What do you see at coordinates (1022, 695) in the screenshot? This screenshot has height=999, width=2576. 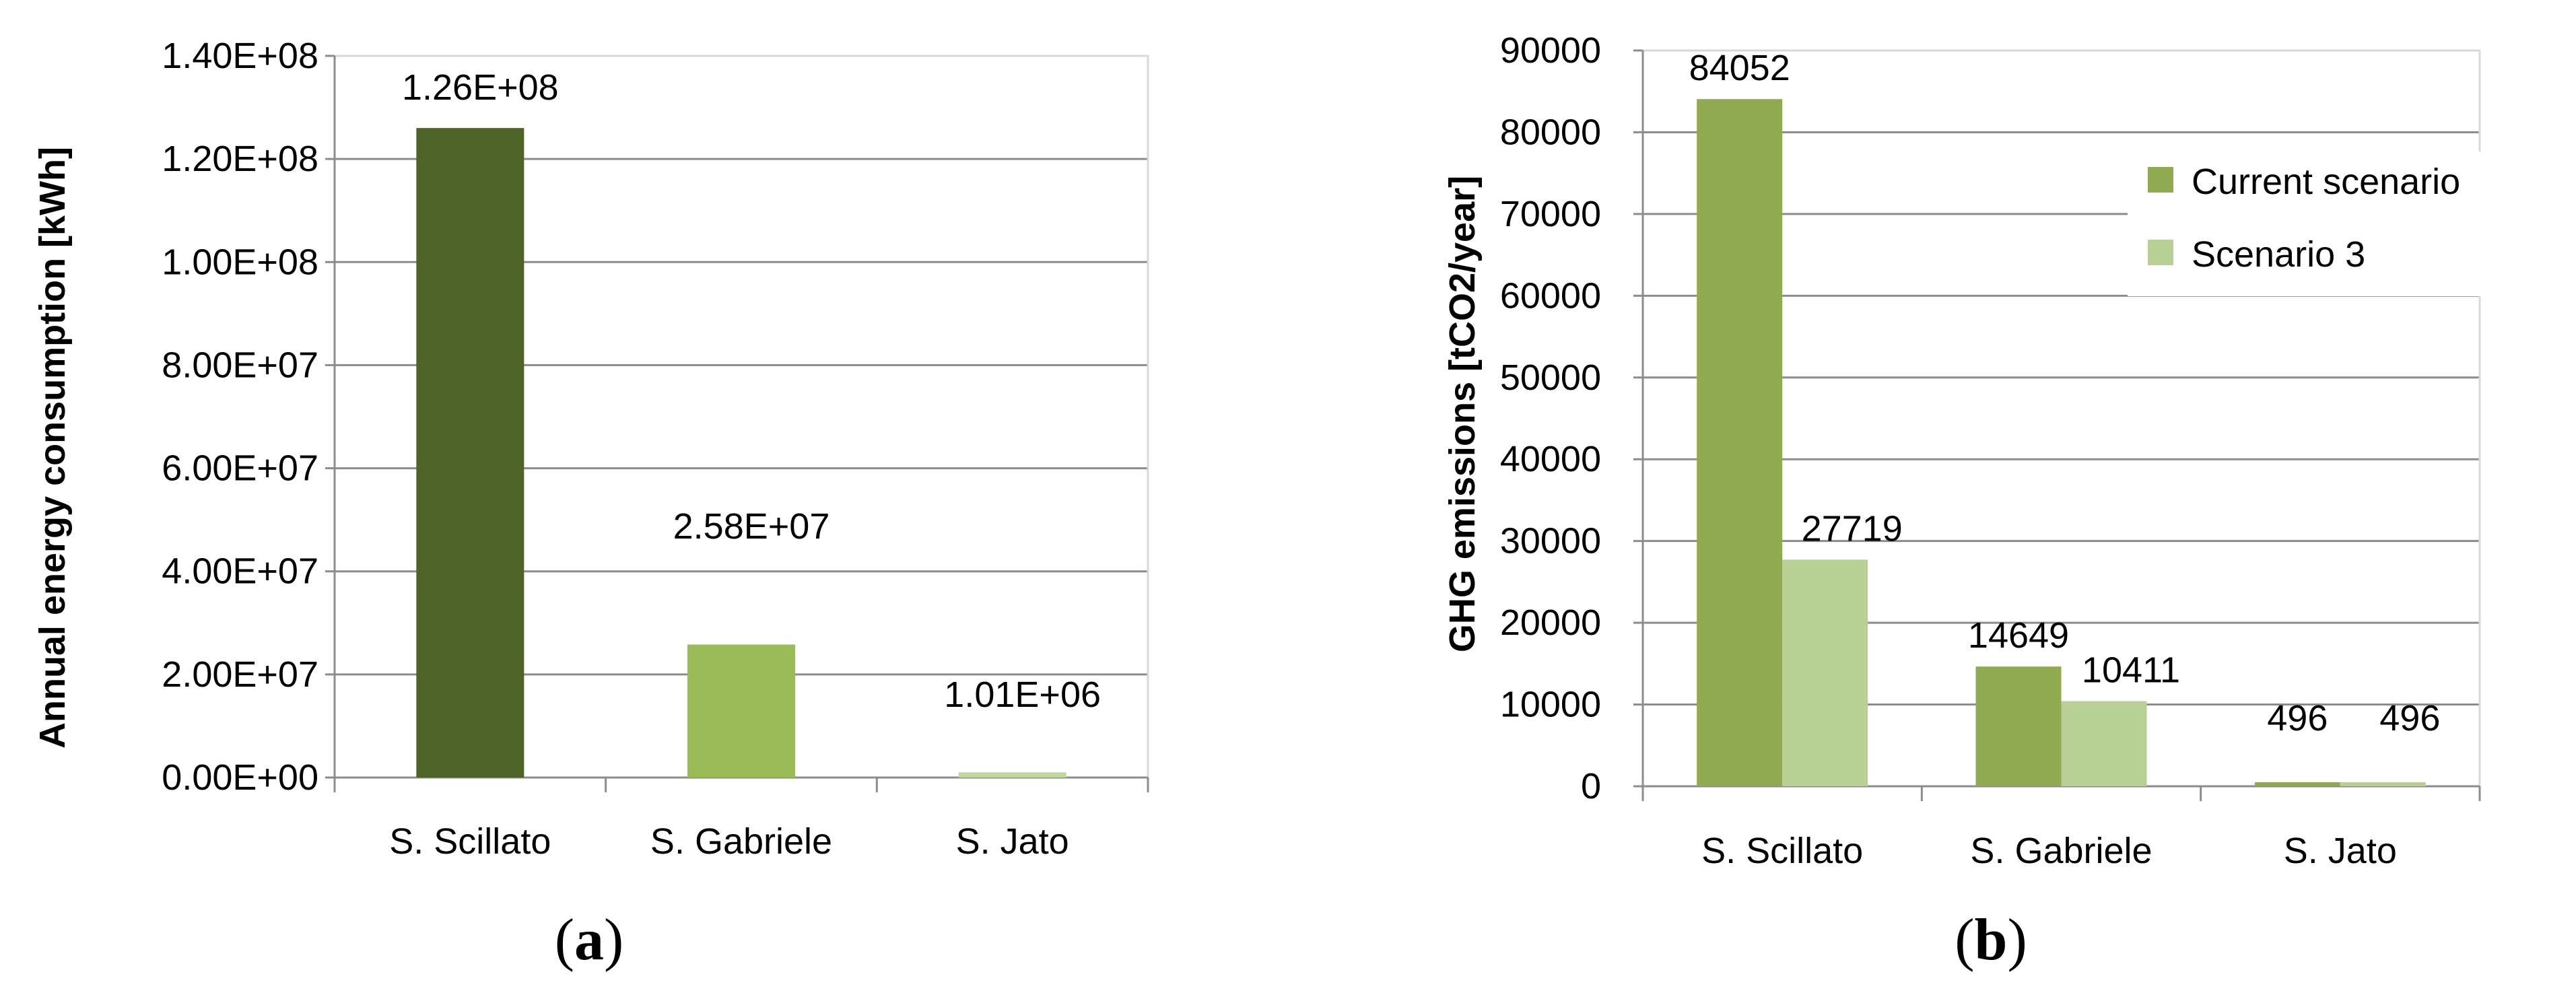 I see `data-label: 1.01E+06` at bounding box center [1022, 695].